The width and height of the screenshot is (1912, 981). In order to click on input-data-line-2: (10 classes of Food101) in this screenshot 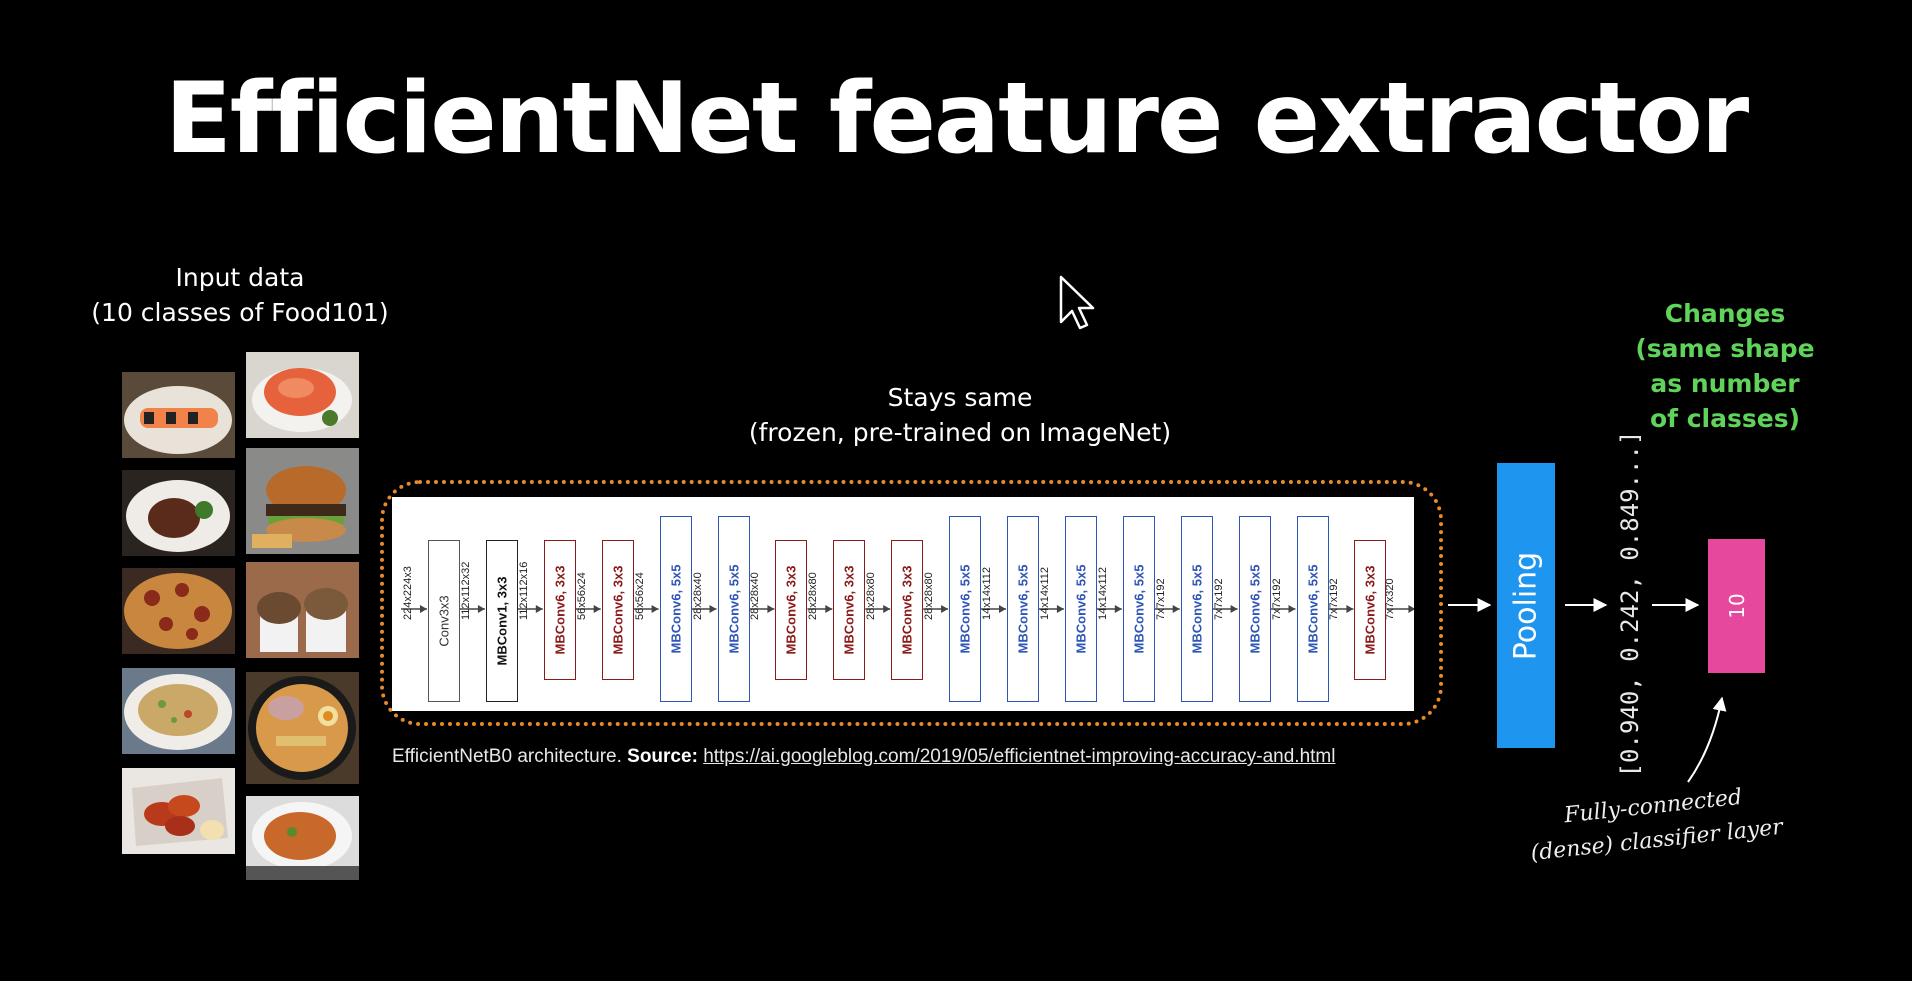, I will do `click(240, 312)`.